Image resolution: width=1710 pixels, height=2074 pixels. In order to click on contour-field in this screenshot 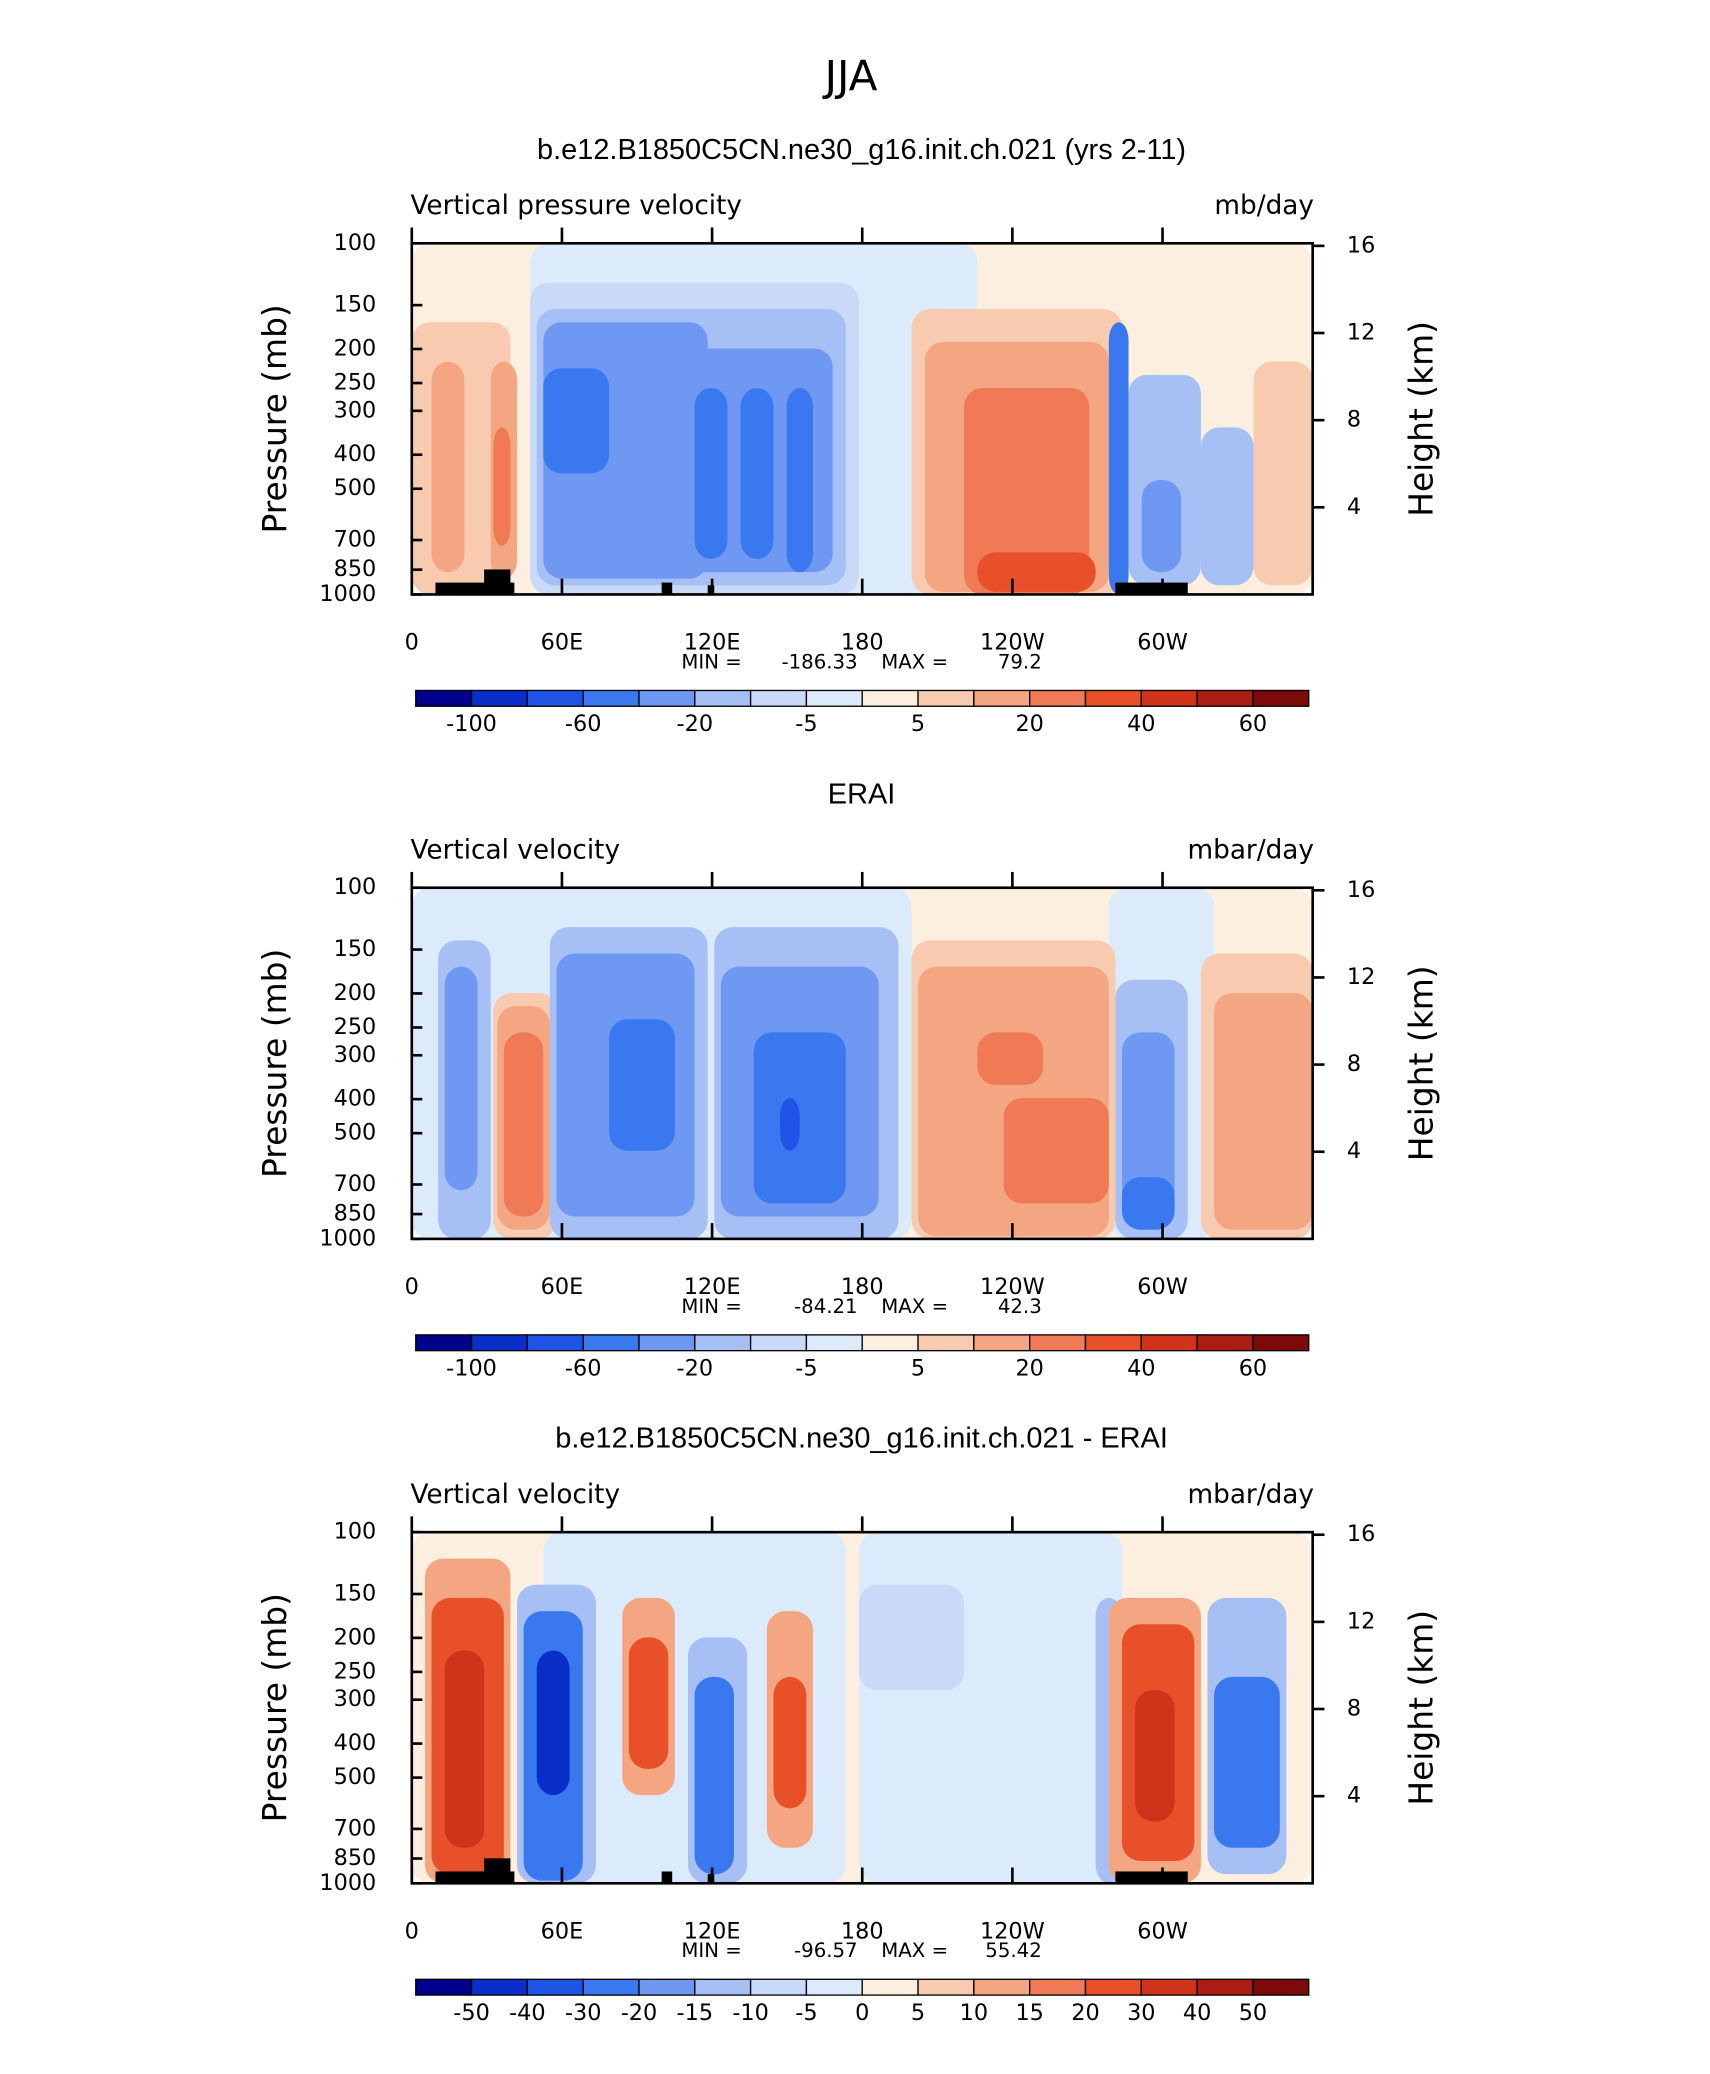, I will do `click(862, 419)`.